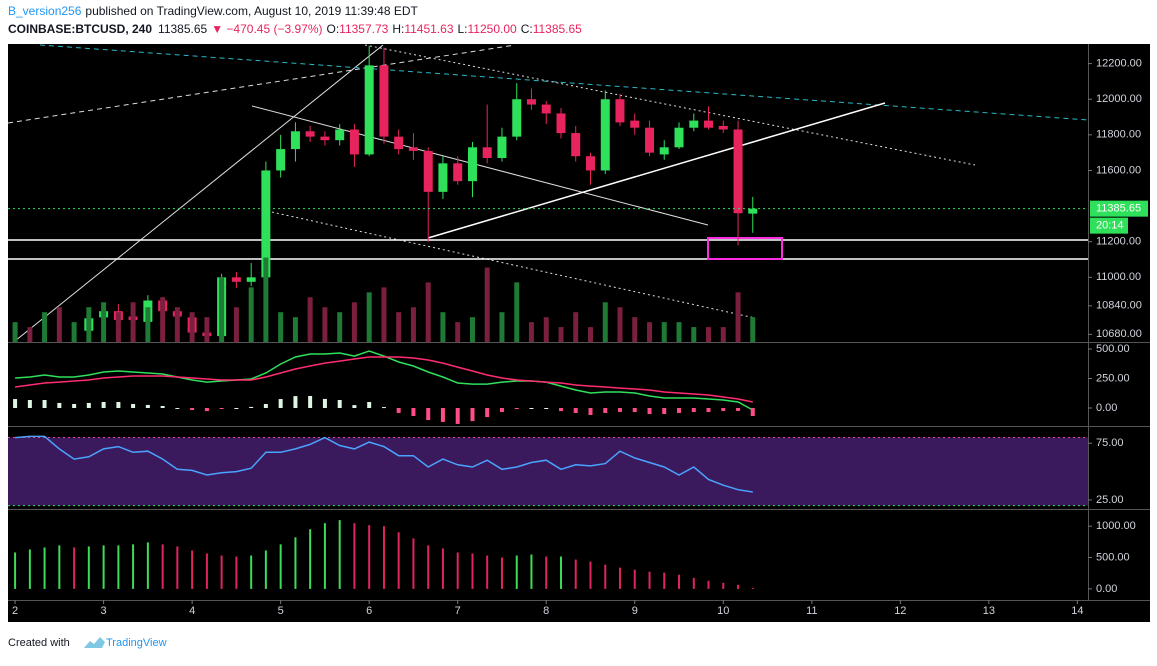 The image size is (1157, 666). I want to click on pane-line, so click(548, 471).